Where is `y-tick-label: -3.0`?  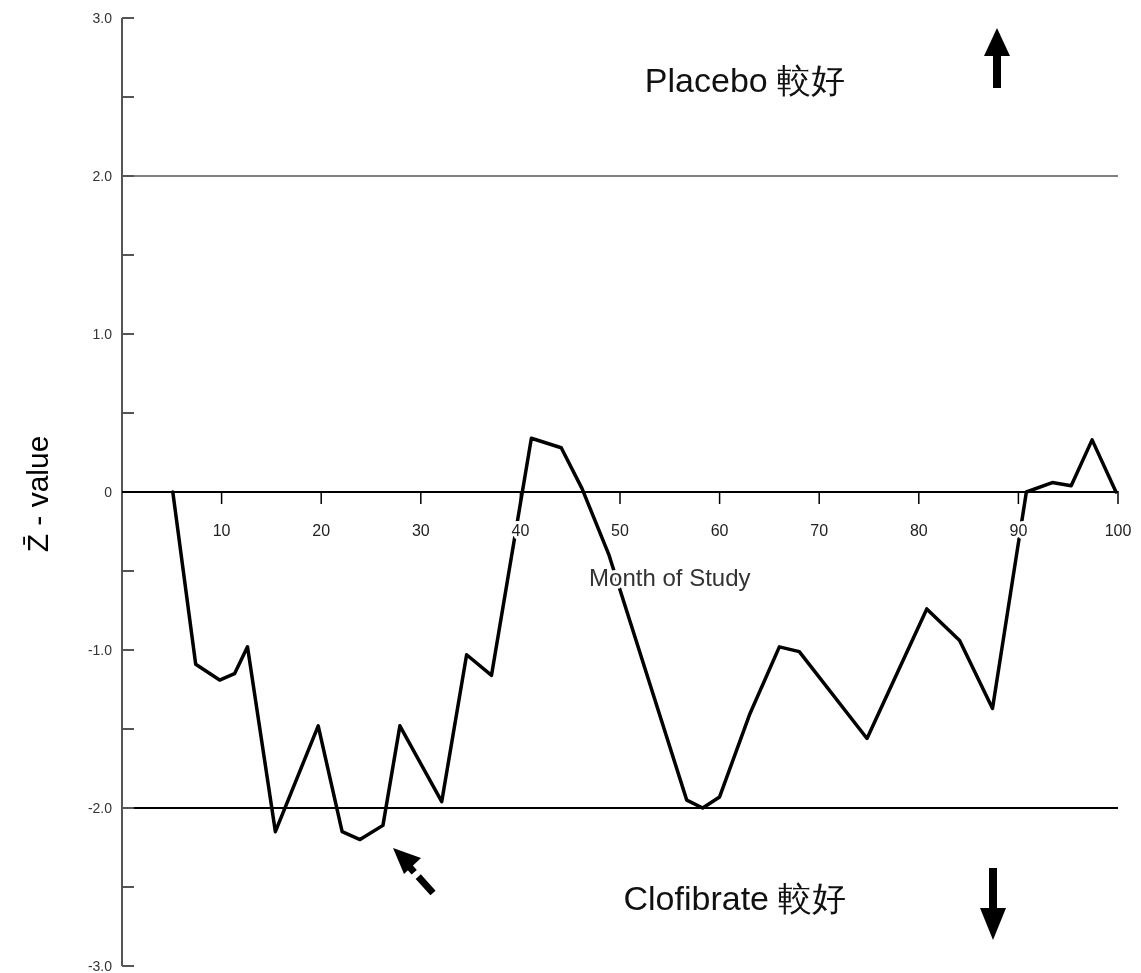
y-tick-label: -3.0 is located at coordinates (100, 965).